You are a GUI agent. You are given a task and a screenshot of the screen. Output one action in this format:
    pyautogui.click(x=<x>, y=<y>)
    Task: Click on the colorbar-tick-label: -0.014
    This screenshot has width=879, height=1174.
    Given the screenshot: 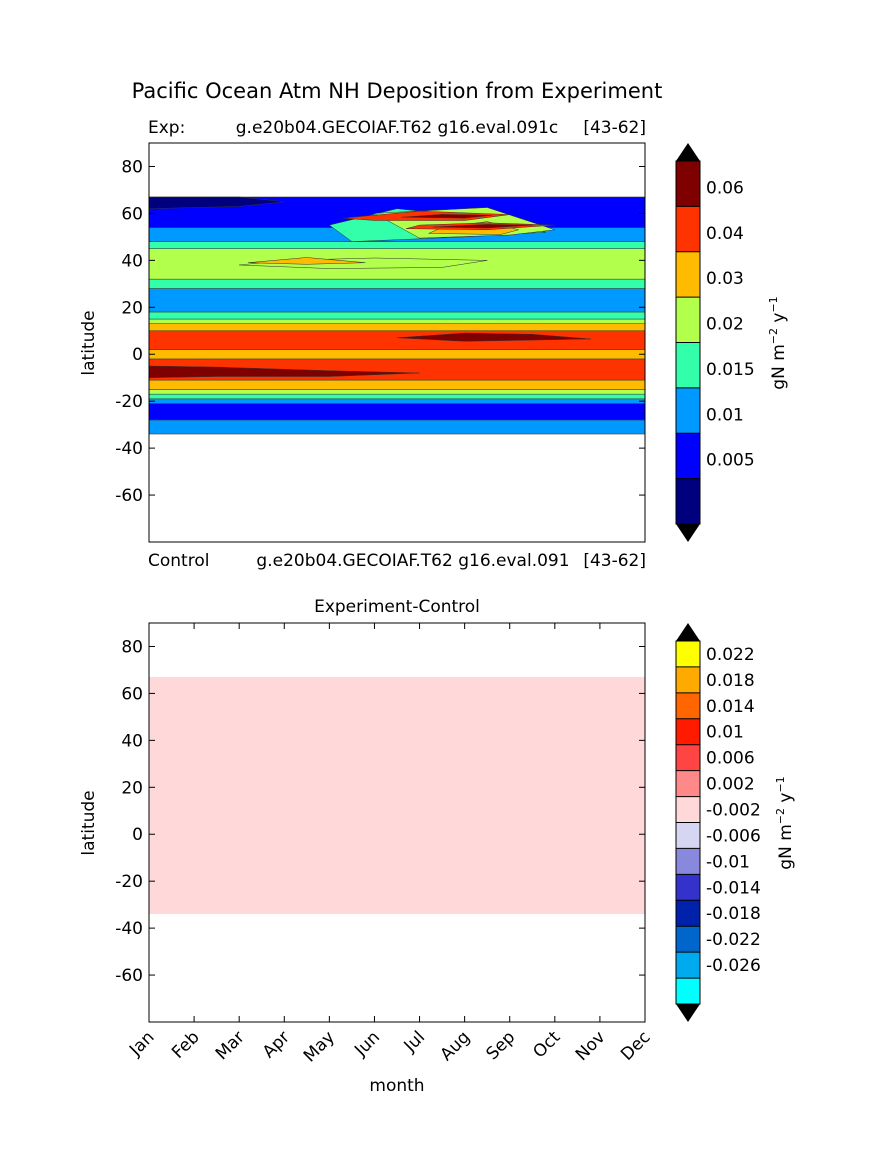 What is the action you would take?
    pyautogui.click(x=733, y=888)
    